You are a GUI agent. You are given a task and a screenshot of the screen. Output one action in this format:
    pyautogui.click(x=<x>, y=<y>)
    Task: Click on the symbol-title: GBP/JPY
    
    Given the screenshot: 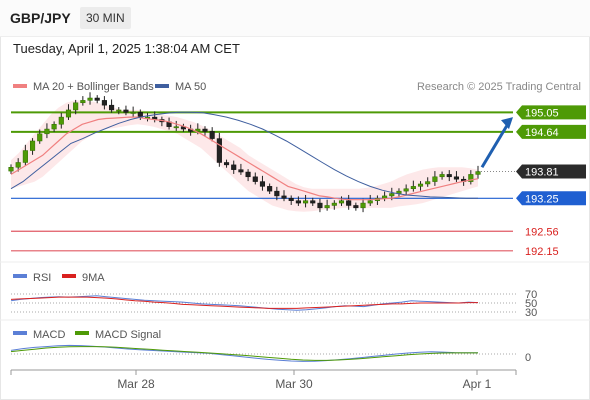 What is the action you would take?
    pyautogui.click(x=40, y=18)
    